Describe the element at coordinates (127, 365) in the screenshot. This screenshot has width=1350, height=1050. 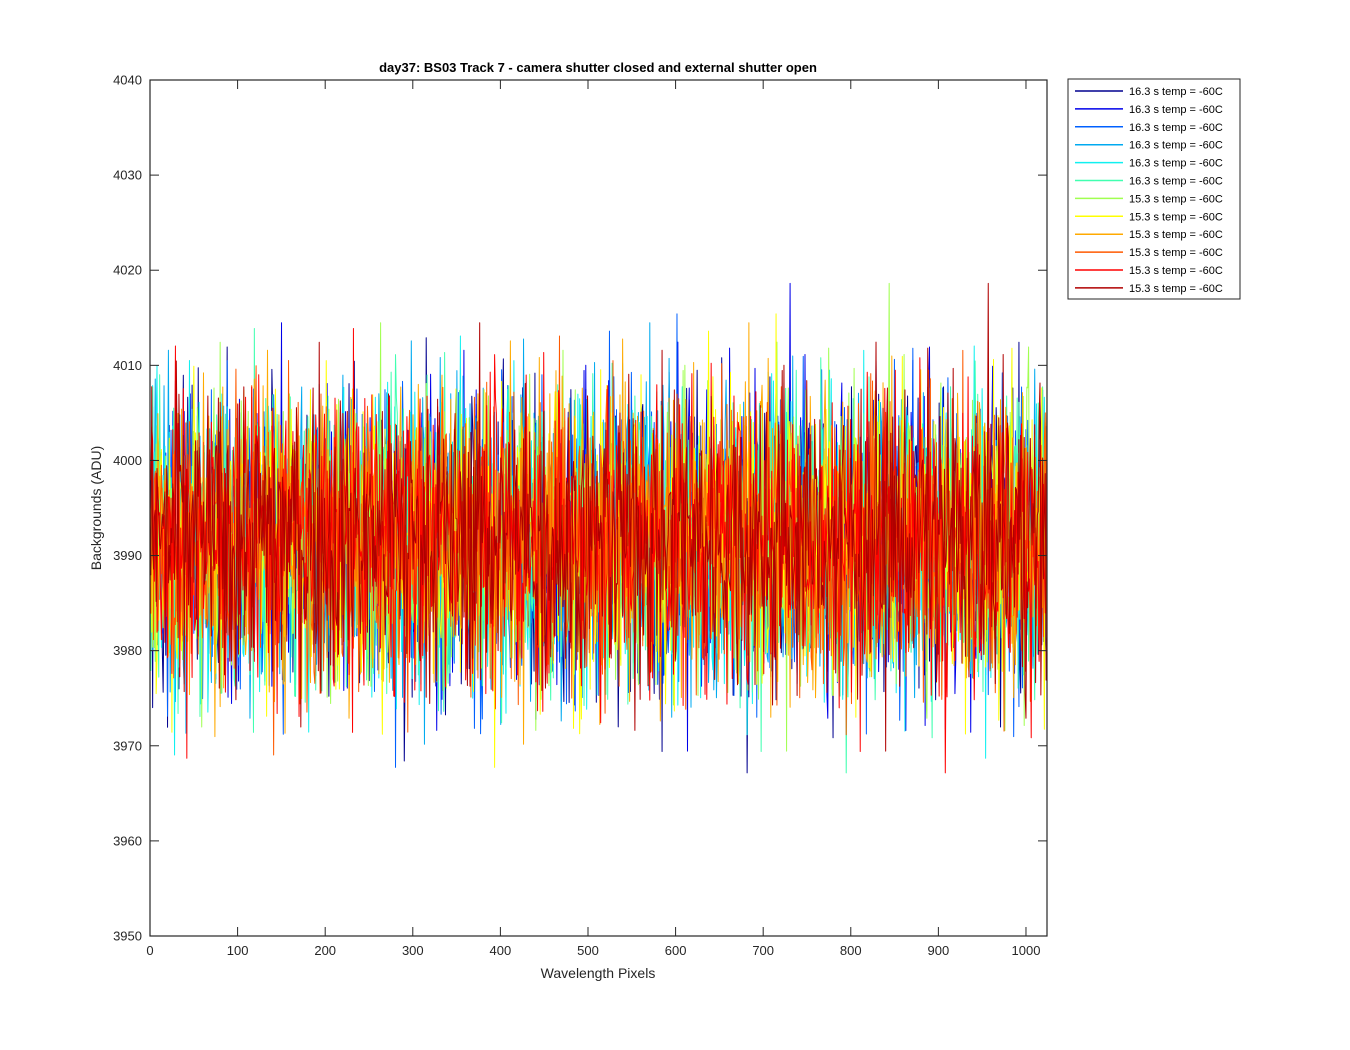
I see `y-tick-label: 4010` at that location.